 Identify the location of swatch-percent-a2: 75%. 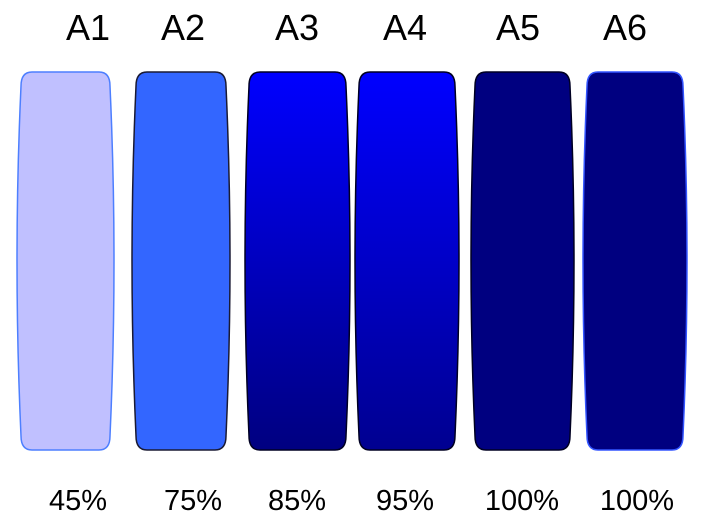
(193, 501).